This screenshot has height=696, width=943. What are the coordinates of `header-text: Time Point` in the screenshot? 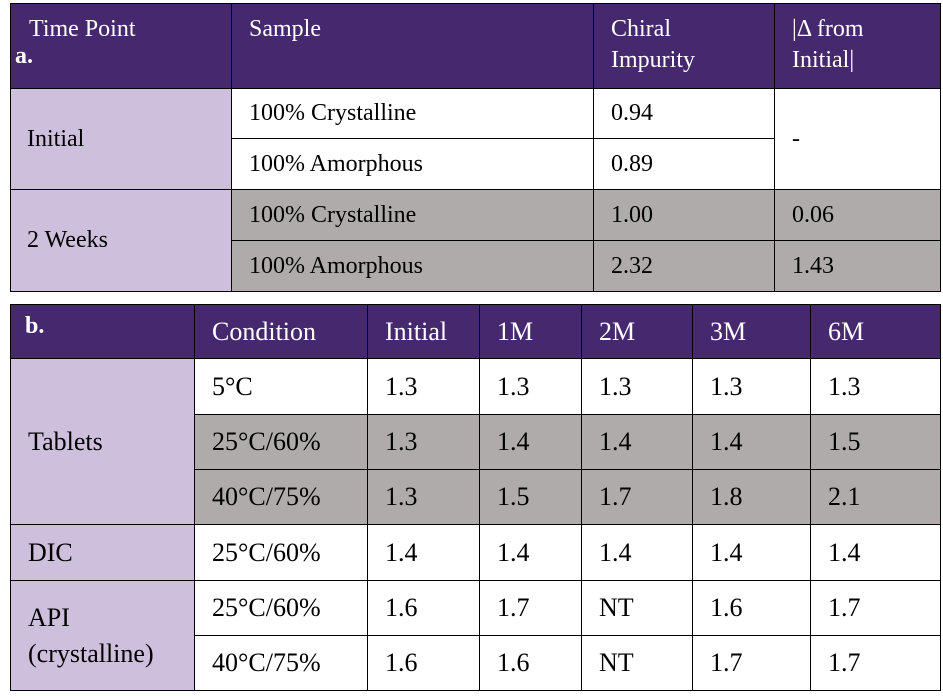 It's located at (82, 29).